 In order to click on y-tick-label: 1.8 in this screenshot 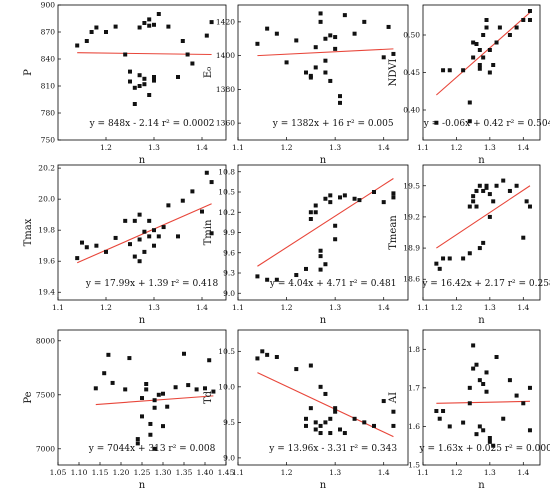, I will do `click(414, 349)`.